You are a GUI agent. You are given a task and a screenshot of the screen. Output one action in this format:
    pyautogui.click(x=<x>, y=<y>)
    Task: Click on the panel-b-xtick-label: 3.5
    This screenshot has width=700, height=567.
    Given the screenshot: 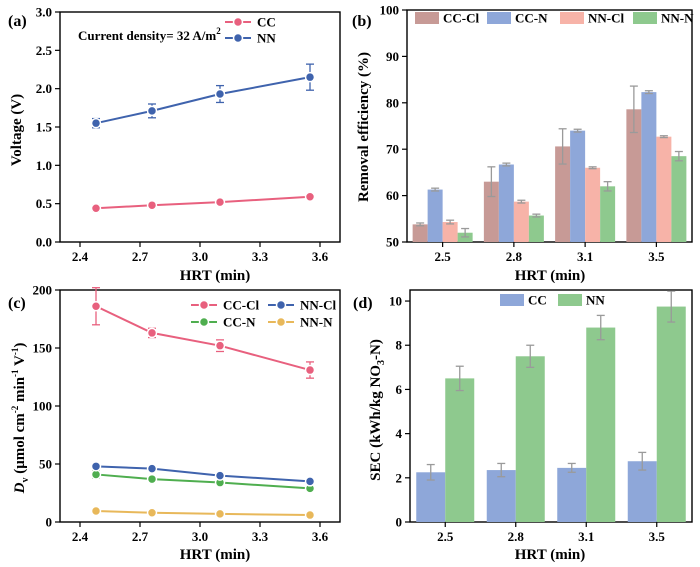 What is the action you would take?
    pyautogui.click(x=656, y=256)
    